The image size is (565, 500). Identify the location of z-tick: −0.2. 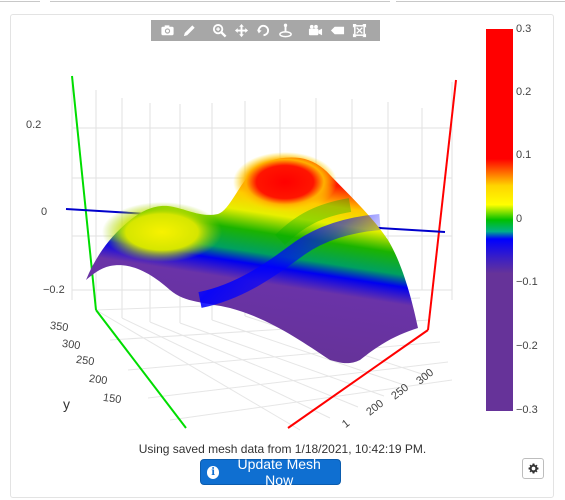
(54, 290).